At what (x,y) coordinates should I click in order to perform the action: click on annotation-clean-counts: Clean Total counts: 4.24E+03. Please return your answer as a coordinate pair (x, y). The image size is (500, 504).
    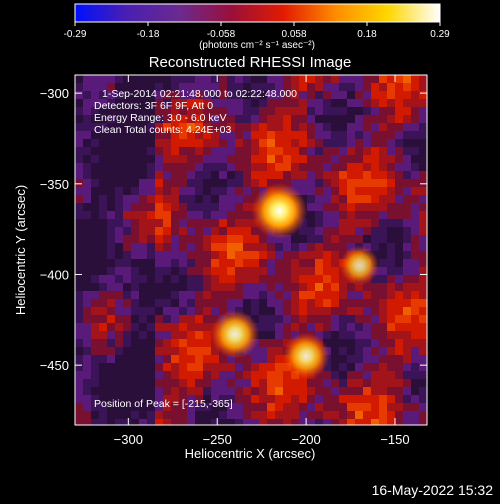
    Looking at the image, I should click on (162, 130).